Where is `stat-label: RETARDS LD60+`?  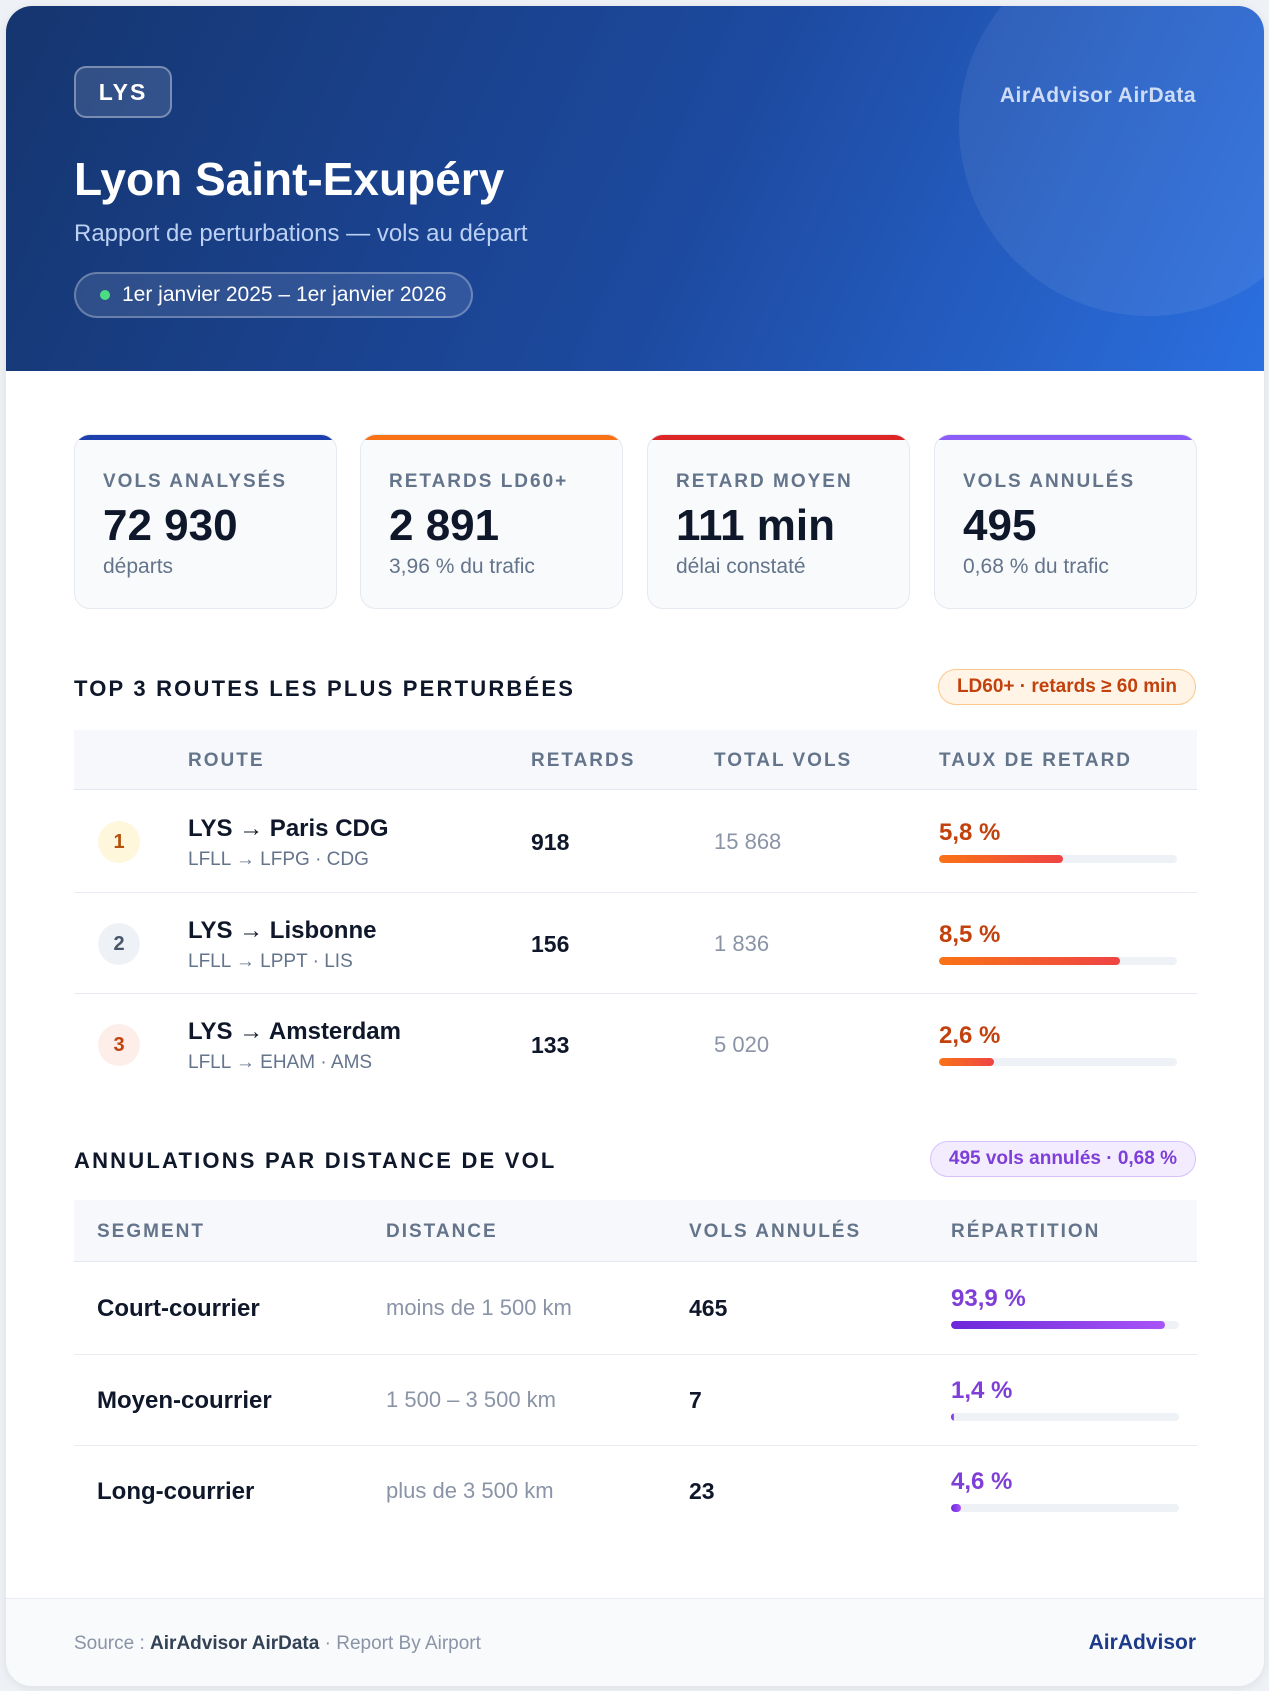 stat-label: RETARDS LD60+ is located at coordinates (479, 481).